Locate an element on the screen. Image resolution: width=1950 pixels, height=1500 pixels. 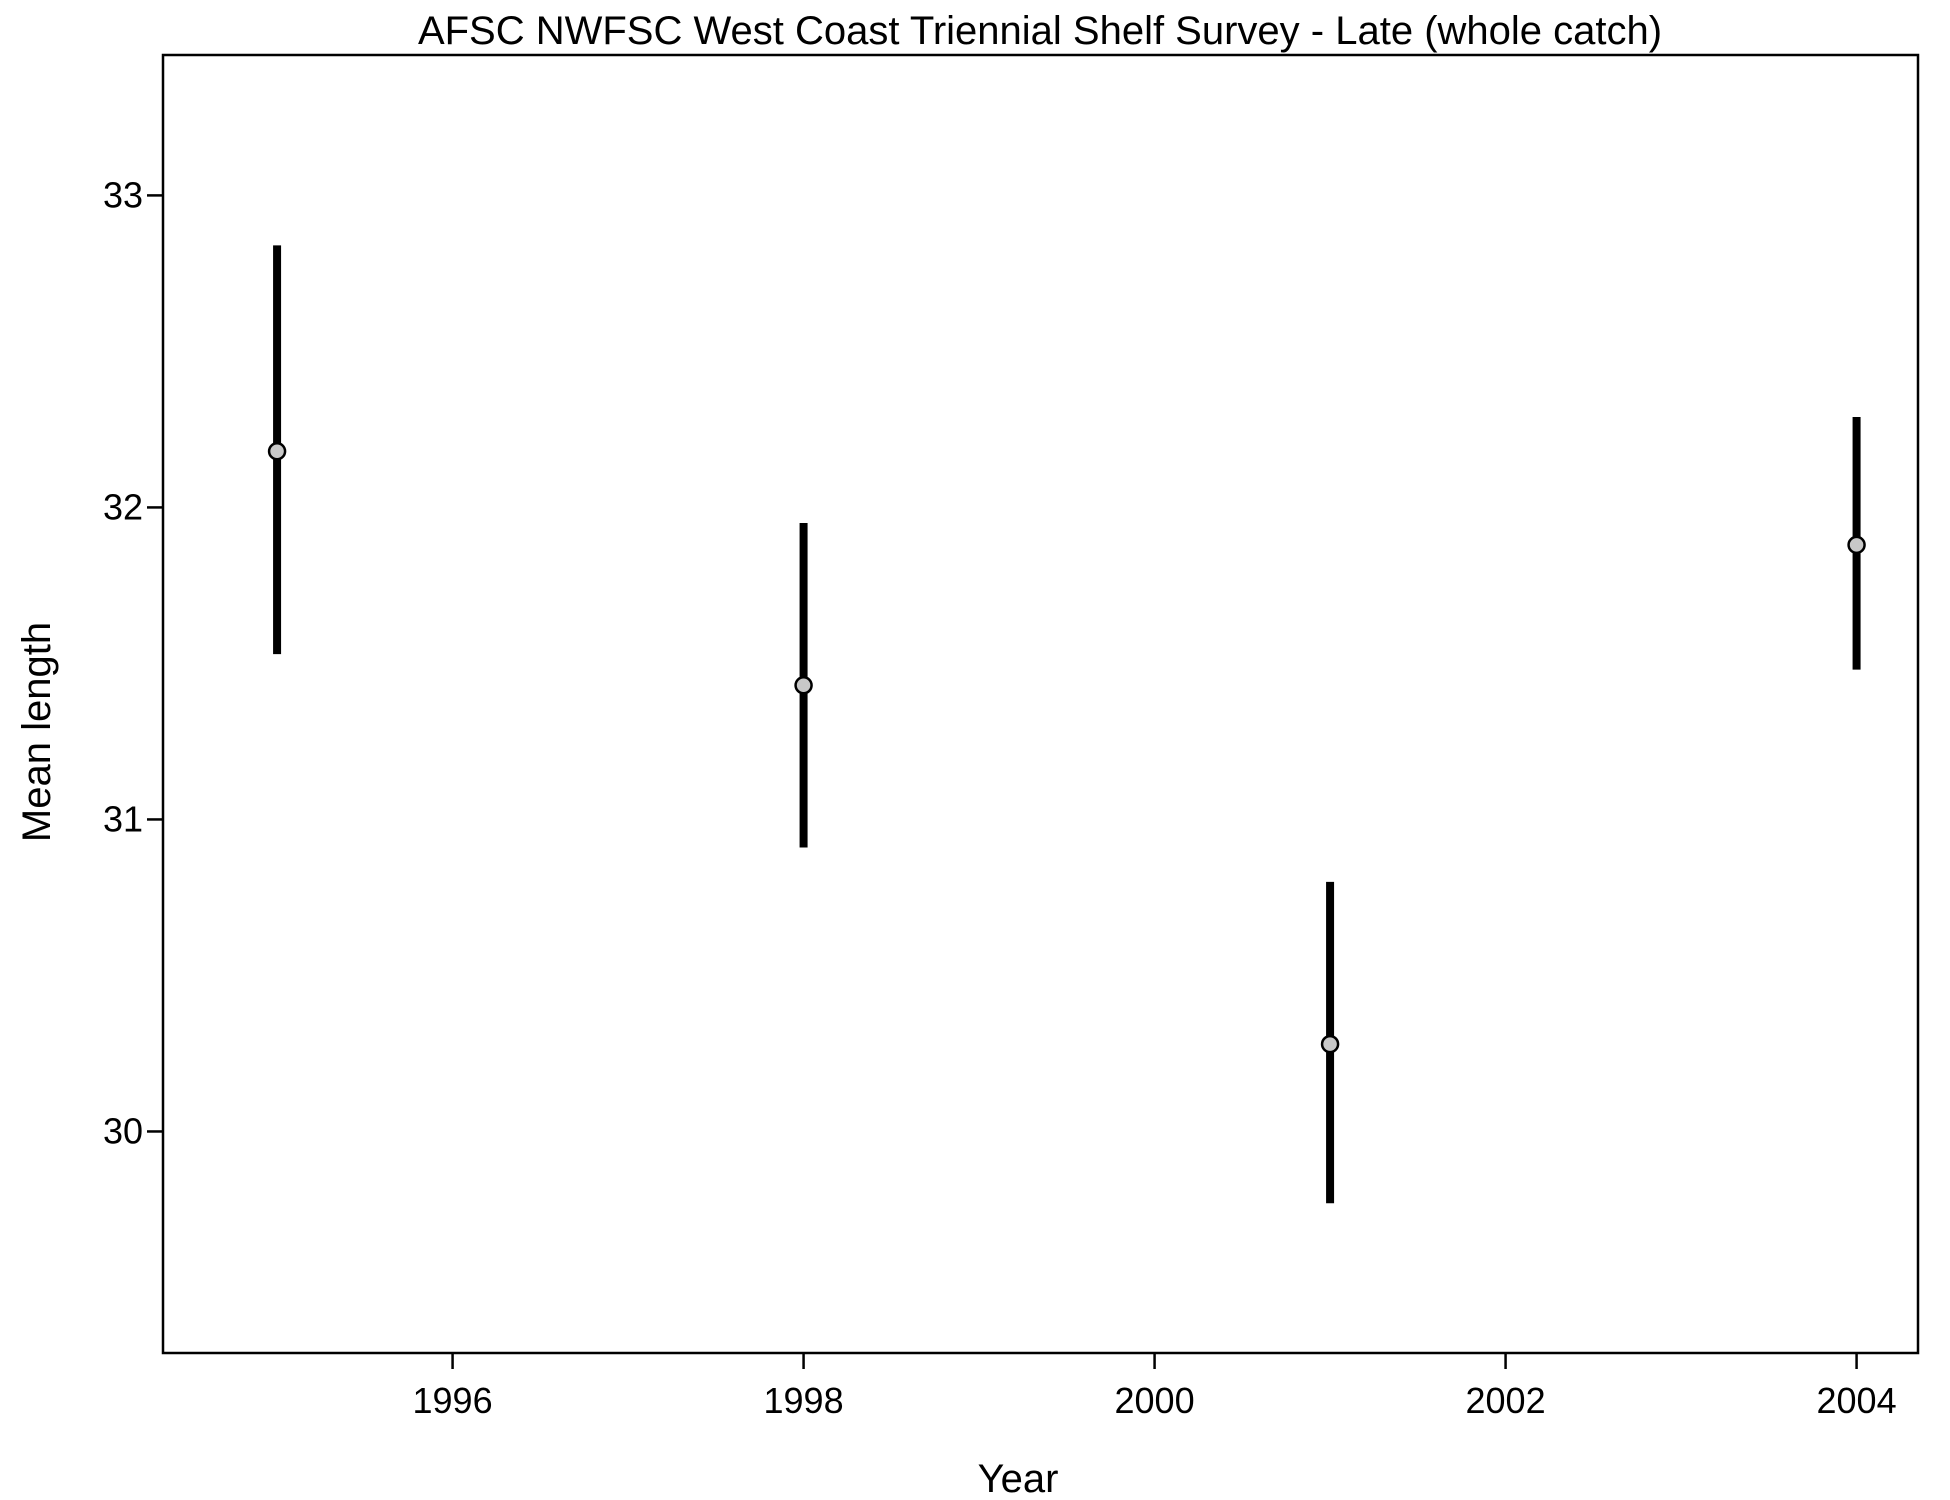
x-axis-label: Year is located at coordinates (1018, 1478).